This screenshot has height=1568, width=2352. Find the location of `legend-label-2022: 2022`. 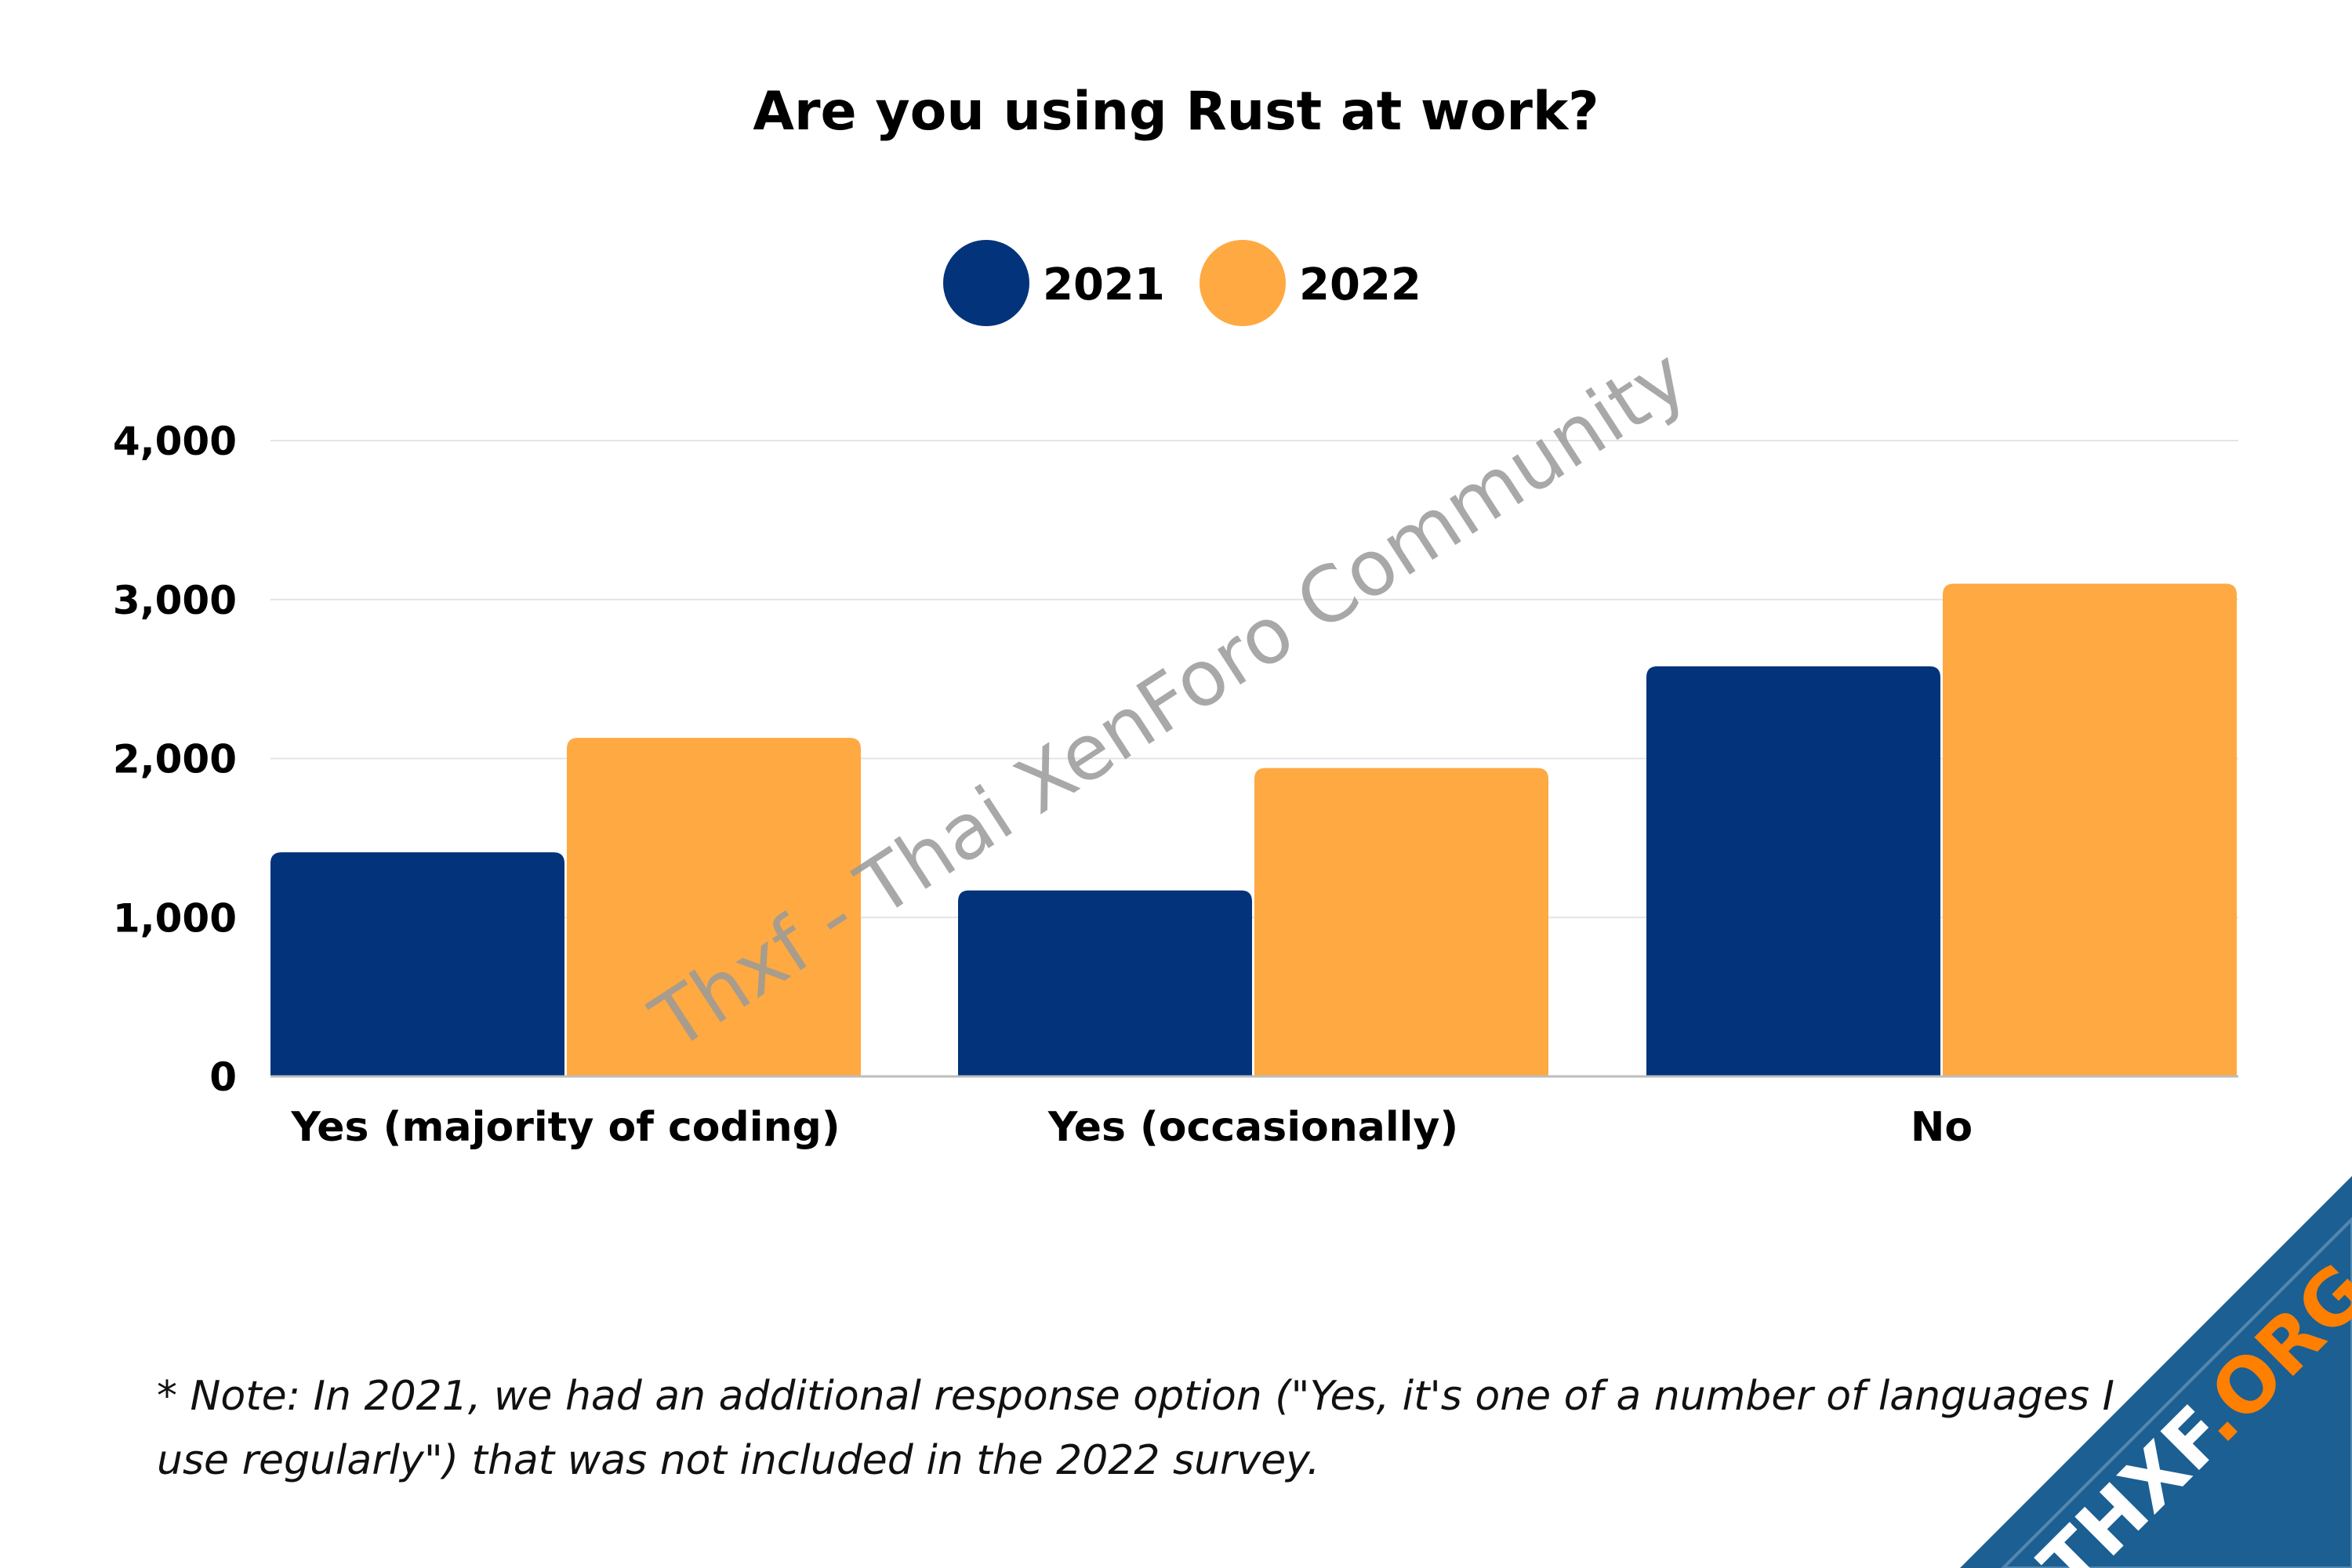

legend-label-2022: 2022 is located at coordinates (1360, 285).